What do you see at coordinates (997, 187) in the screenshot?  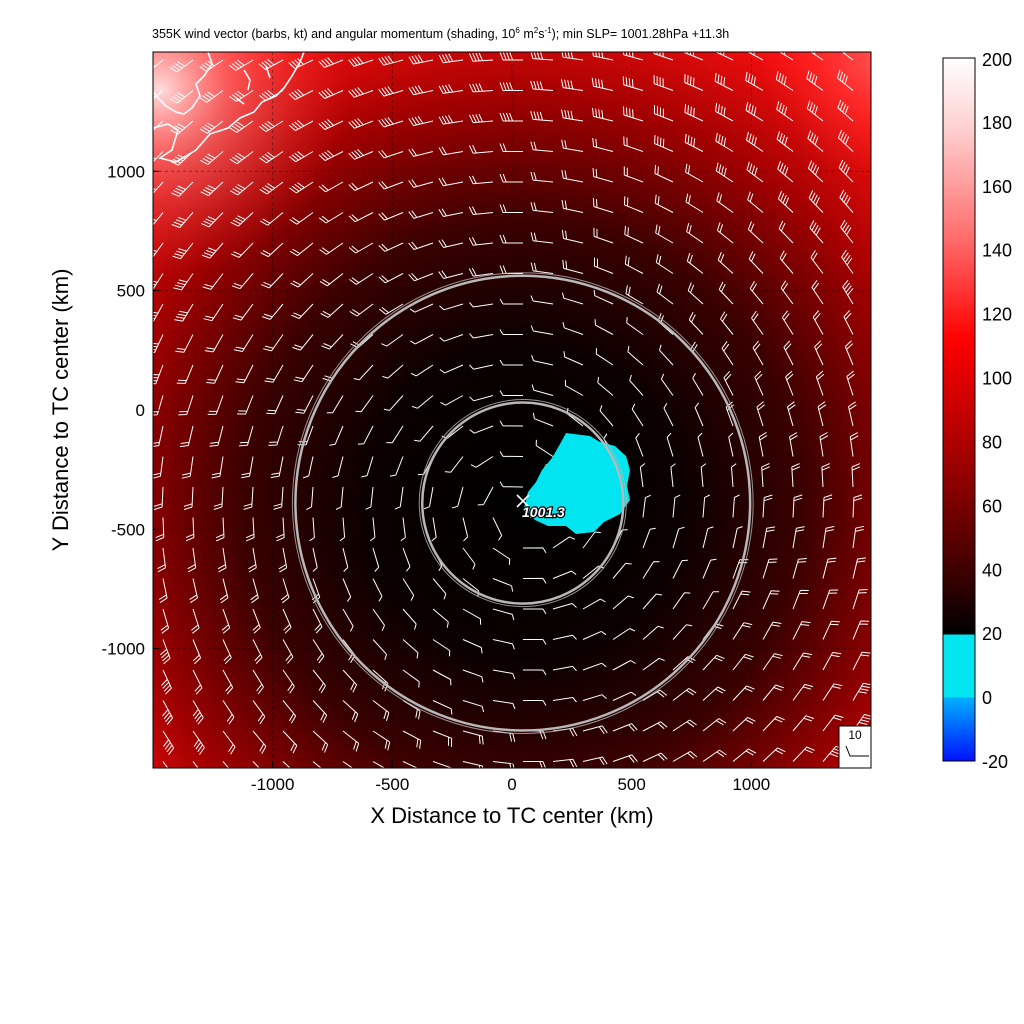 I see `colorbar-tick-label: 160` at bounding box center [997, 187].